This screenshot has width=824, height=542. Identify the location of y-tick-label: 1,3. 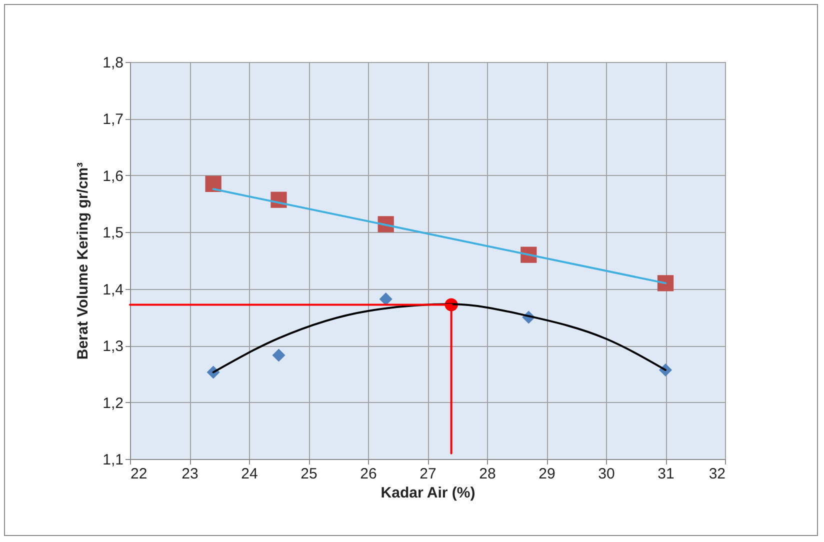
(113, 347).